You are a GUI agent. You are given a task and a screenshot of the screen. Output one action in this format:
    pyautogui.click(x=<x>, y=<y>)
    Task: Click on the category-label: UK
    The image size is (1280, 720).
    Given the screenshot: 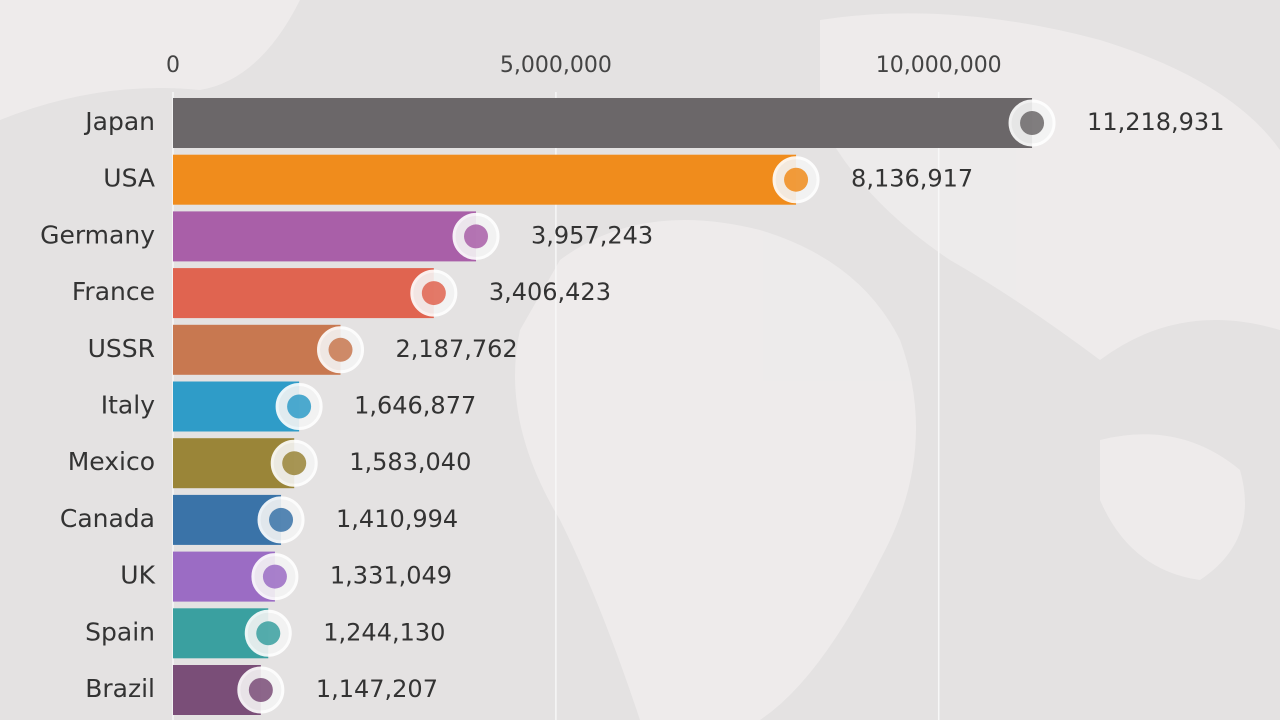 What is the action you would take?
    pyautogui.click(x=137, y=575)
    